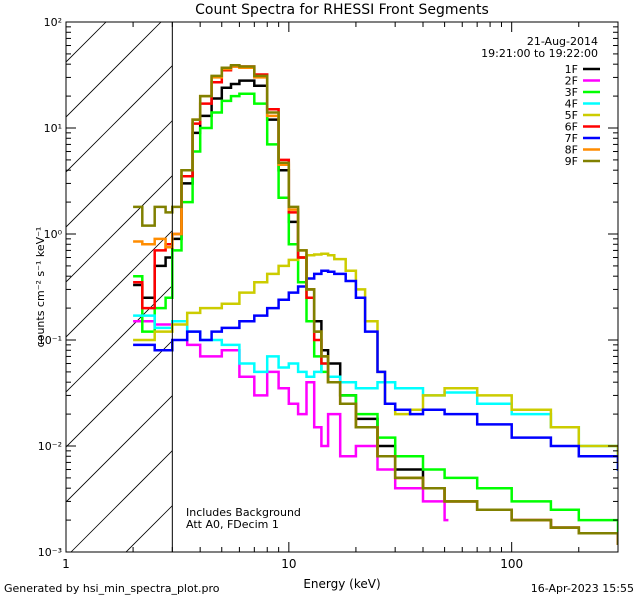 The width and height of the screenshot is (640, 600). I want to click on legend-label-3F: 3F, so click(571, 92).